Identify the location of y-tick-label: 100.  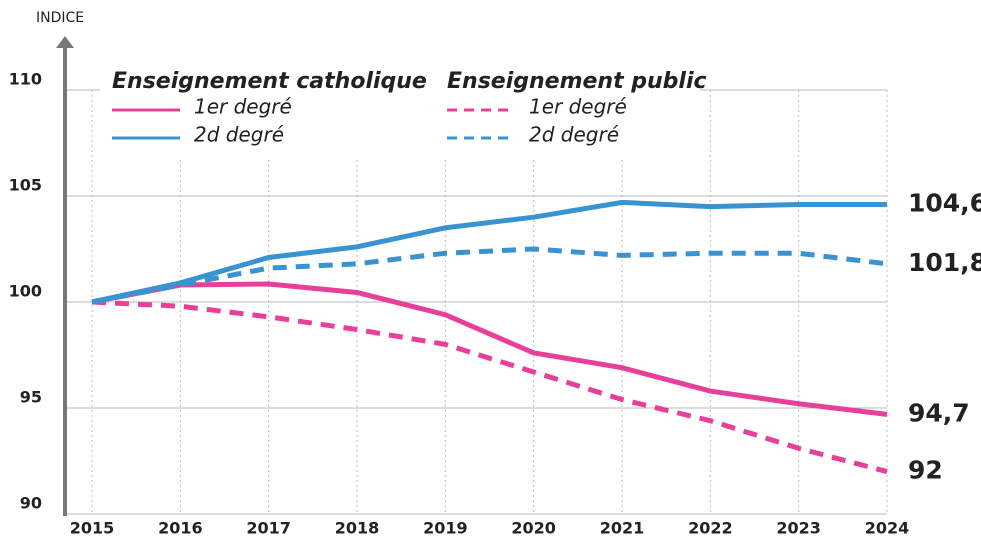
(25, 291).